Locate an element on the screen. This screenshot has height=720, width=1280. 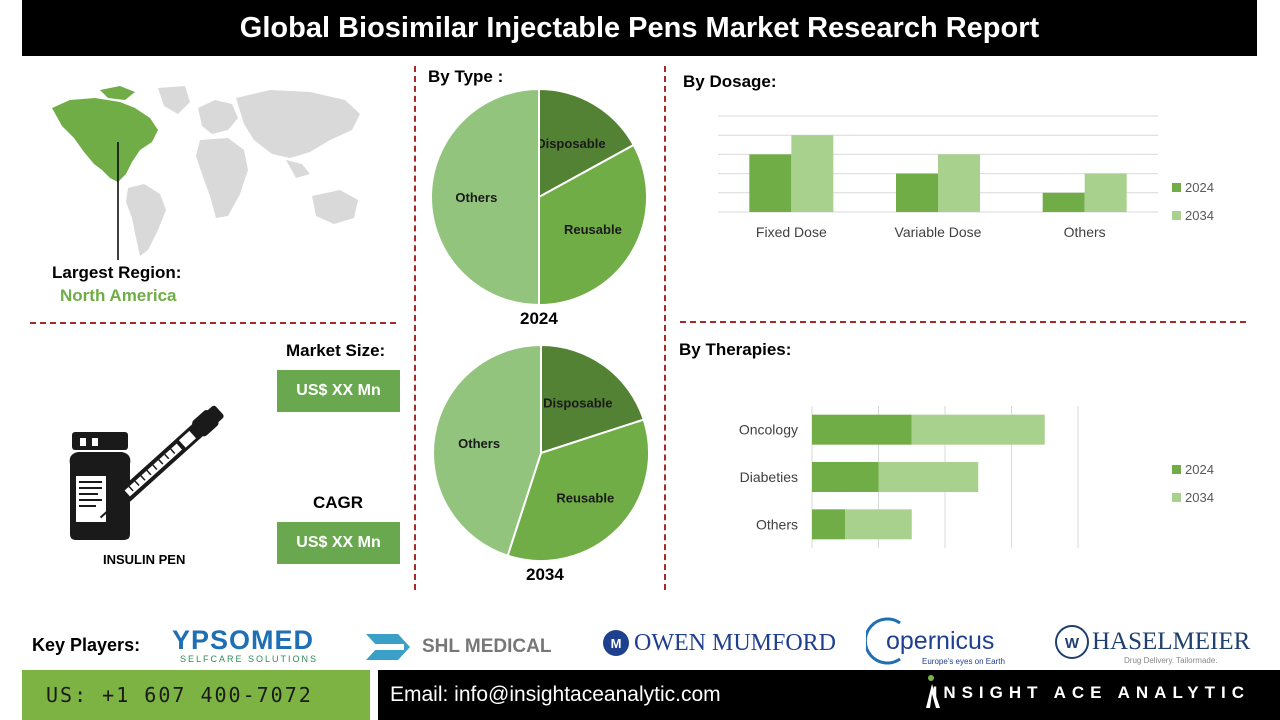
pie-2024-label-others: Others is located at coordinates (476, 197).